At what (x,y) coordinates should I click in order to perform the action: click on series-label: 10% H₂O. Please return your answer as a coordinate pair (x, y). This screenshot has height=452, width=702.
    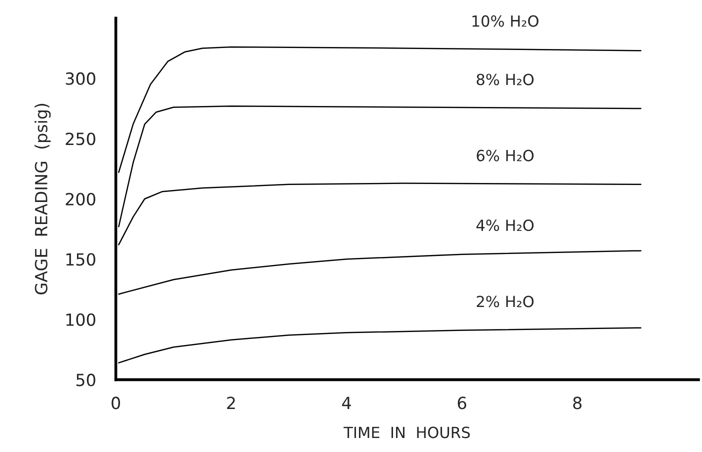
    Looking at the image, I should click on (505, 21).